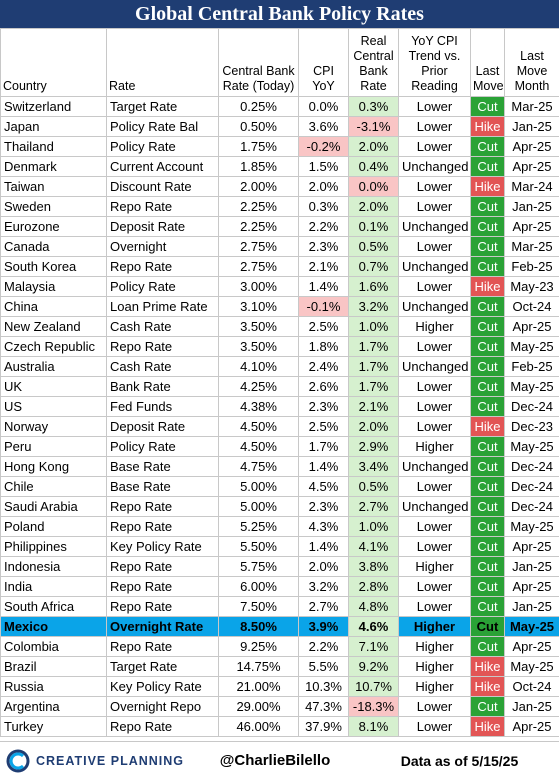 The width and height of the screenshot is (559, 779). I want to click on brand-name: CREATIVE PLANNING, so click(110, 760).